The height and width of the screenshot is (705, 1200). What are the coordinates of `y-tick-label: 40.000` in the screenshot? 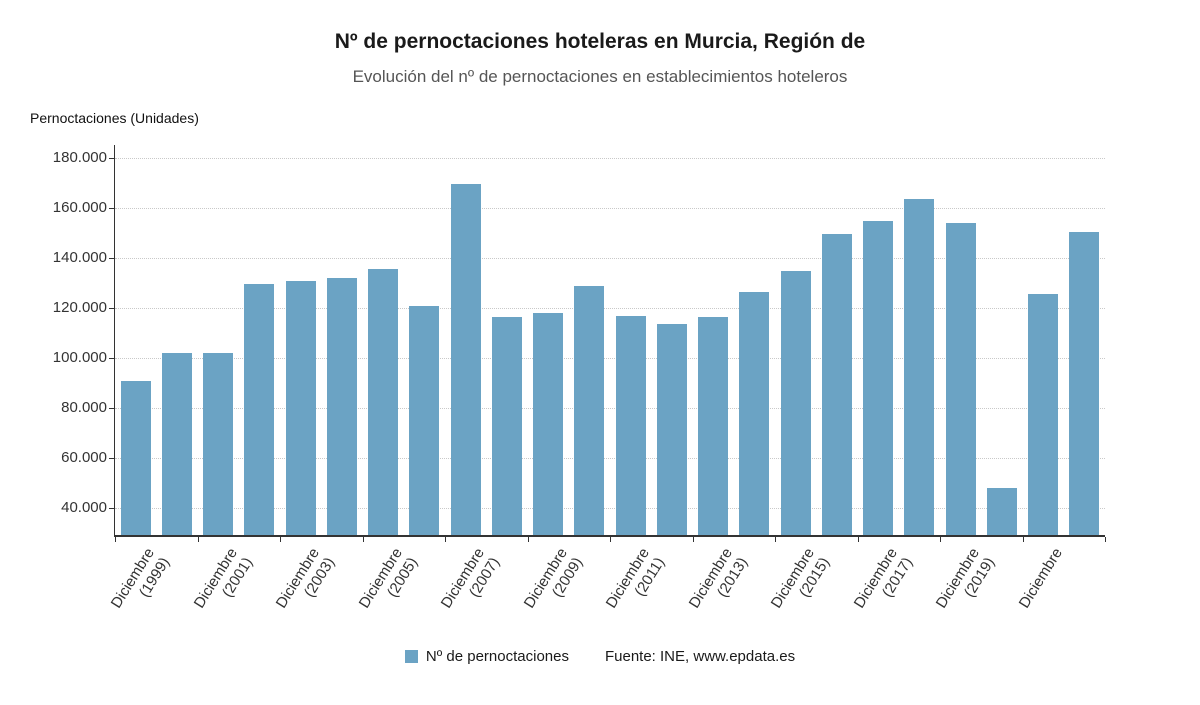 It's located at (84, 507).